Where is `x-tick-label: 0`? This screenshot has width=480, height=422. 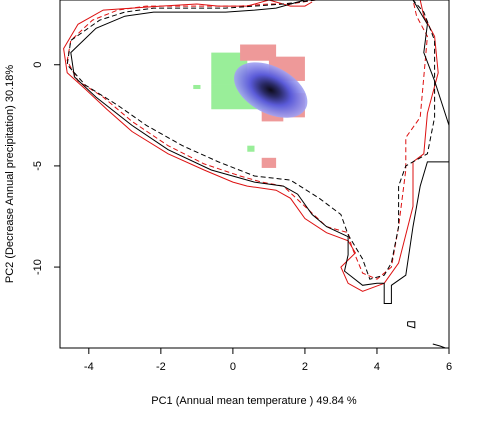 x-tick-label: 0 is located at coordinates (233, 367).